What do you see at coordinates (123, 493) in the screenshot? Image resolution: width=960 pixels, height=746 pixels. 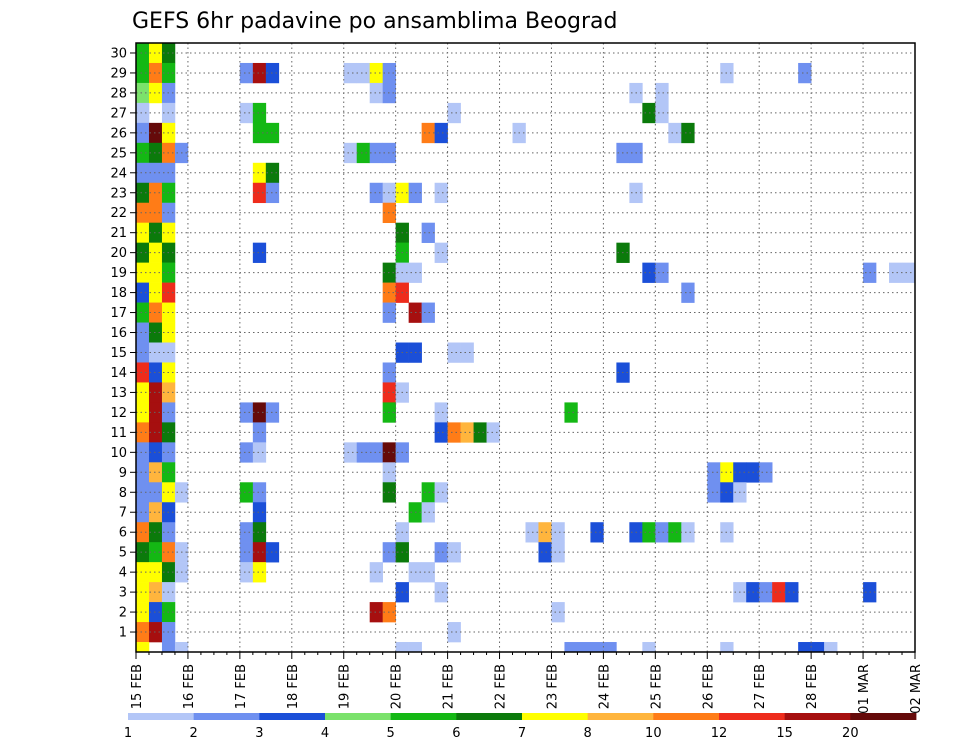 I see `y-tick-label: 8` at bounding box center [123, 493].